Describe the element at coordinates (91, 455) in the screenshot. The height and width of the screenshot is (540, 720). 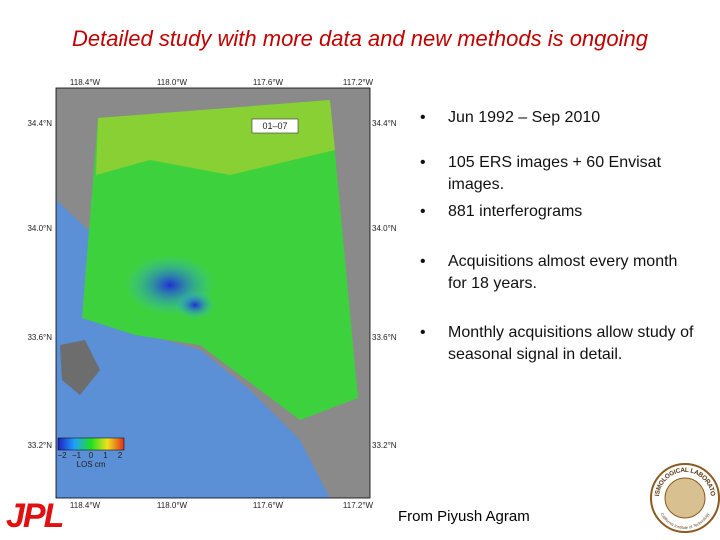
I see `colorbar-tick: 0` at that location.